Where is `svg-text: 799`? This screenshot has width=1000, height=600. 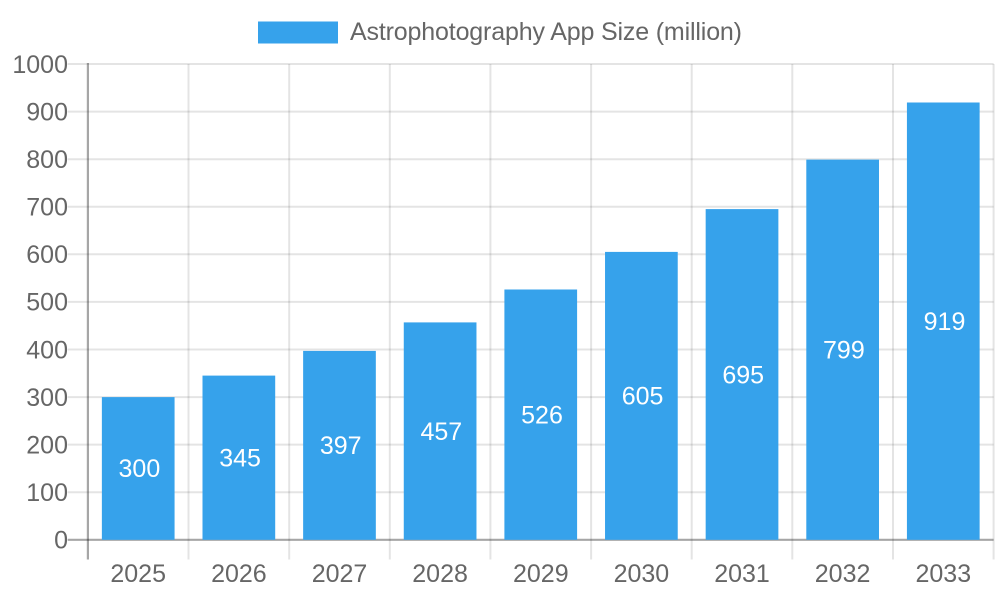
svg-text: 799 is located at coordinates (844, 351).